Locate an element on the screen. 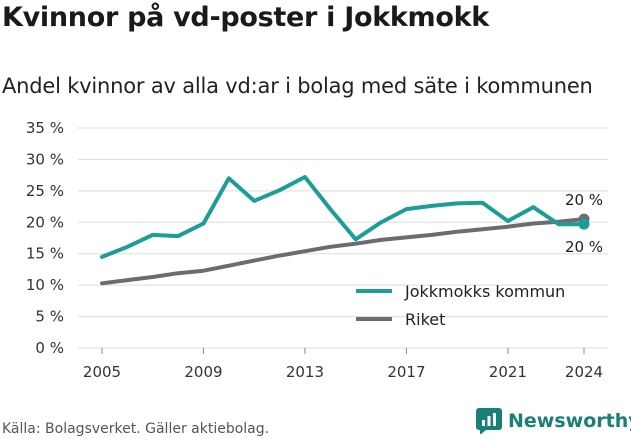 This screenshot has width=631, height=439. y-tick-label: 25 % is located at coordinates (45, 191).